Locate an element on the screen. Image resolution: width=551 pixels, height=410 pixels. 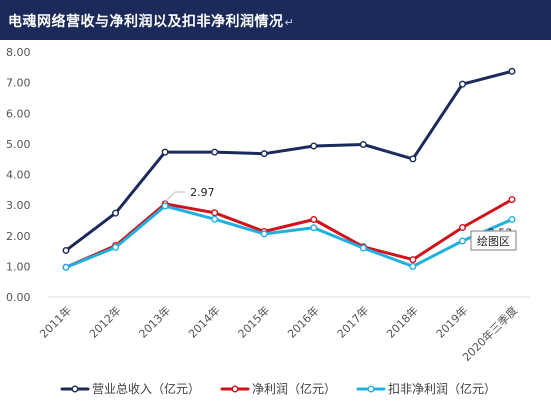
plot-area-tooltip is located at coordinates (493, 240).